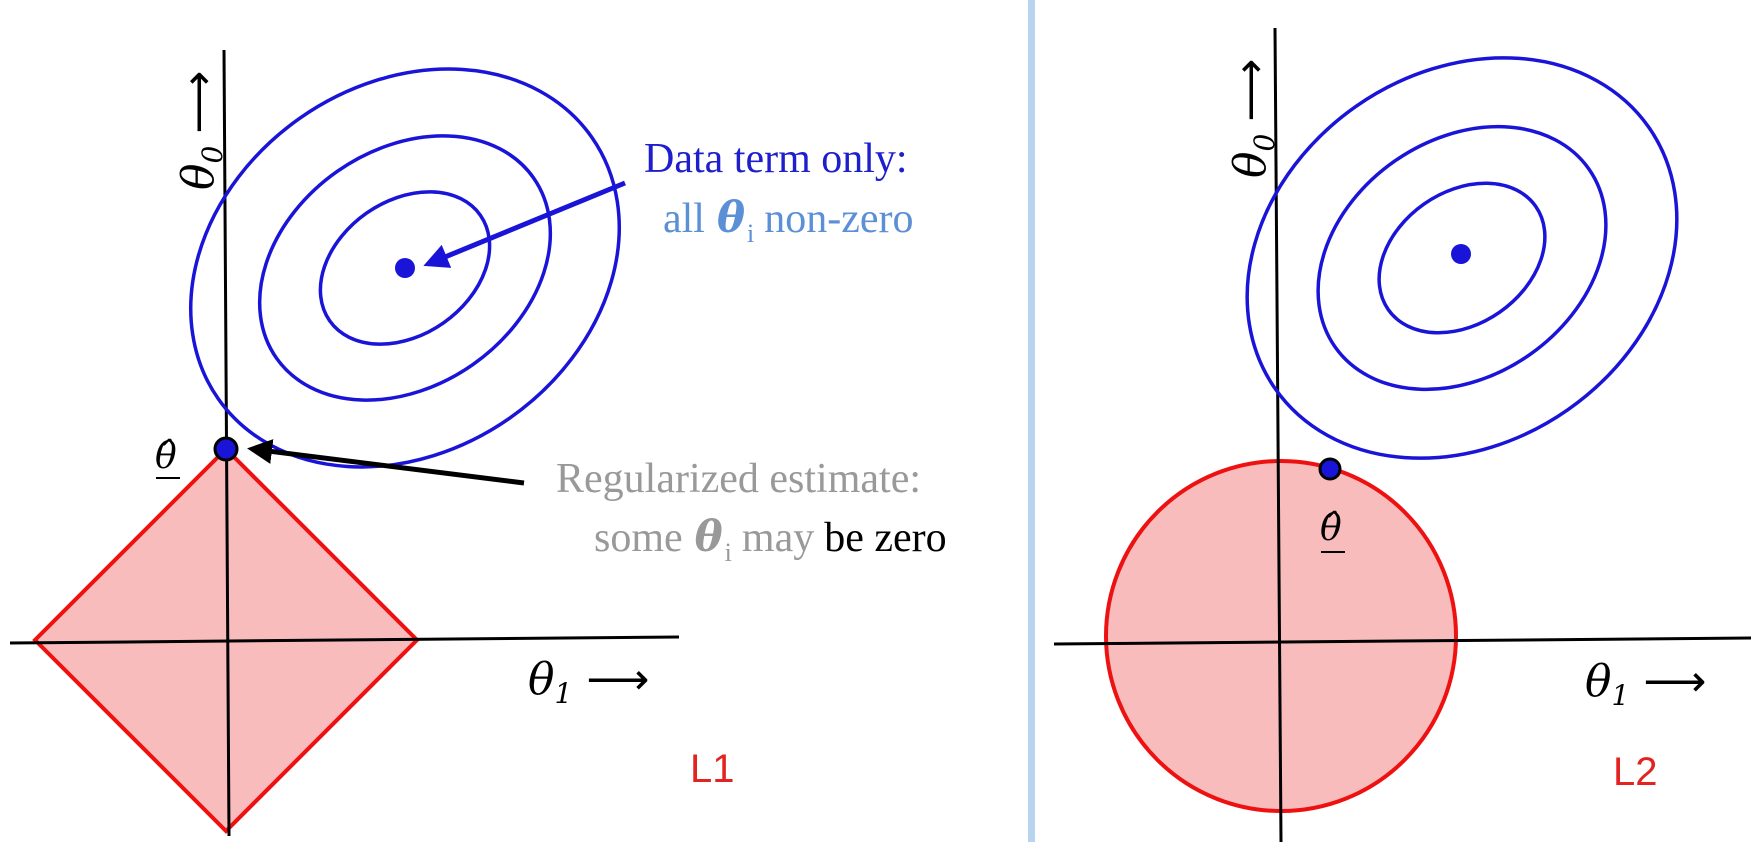  Describe the element at coordinates (684, 219) in the screenshot. I see `annotation-data-pre: all` at that location.